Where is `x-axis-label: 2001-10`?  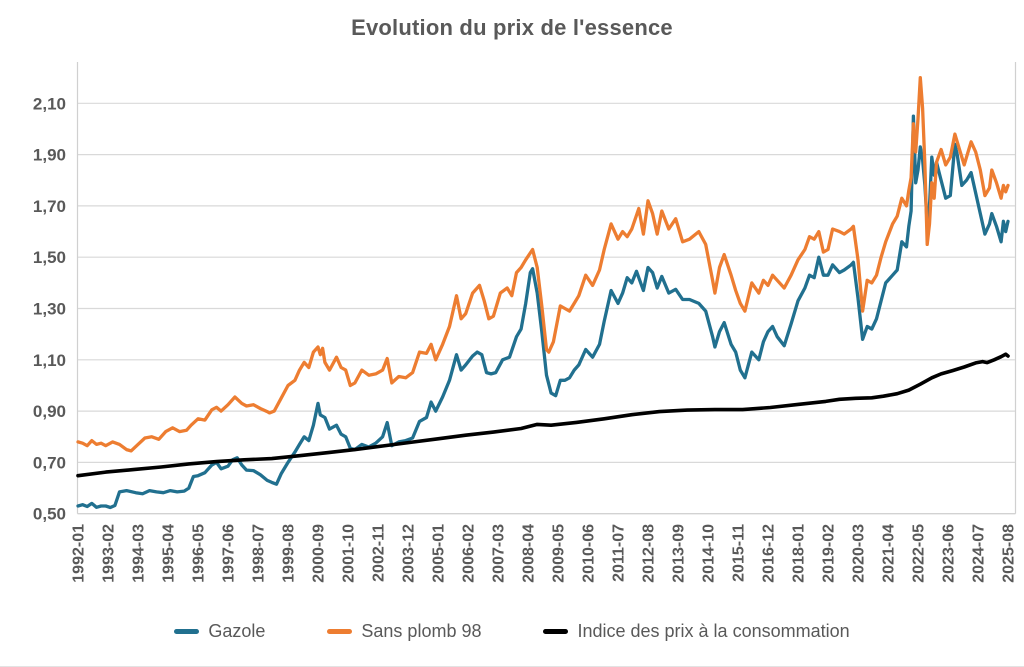 x-axis-label: 2001-10 is located at coordinates (349, 553).